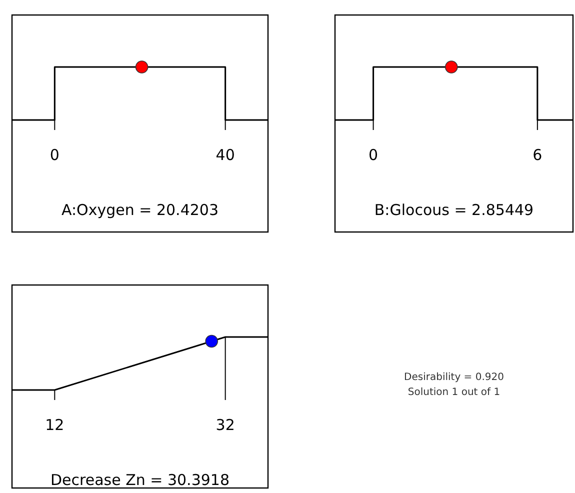  What do you see at coordinates (54, 425) in the screenshot?
I see `x-tick-label: 12` at bounding box center [54, 425].